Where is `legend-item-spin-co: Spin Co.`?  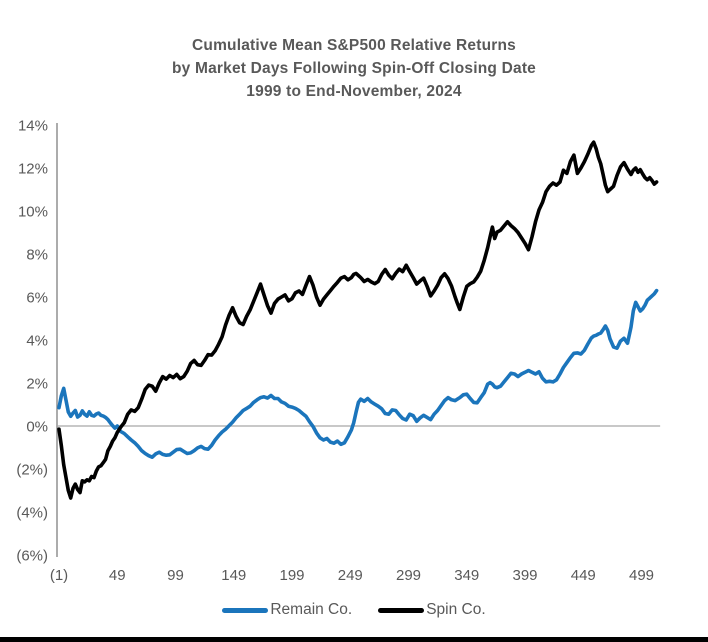
legend-item-spin-co: Spin Co. is located at coordinates (432, 610).